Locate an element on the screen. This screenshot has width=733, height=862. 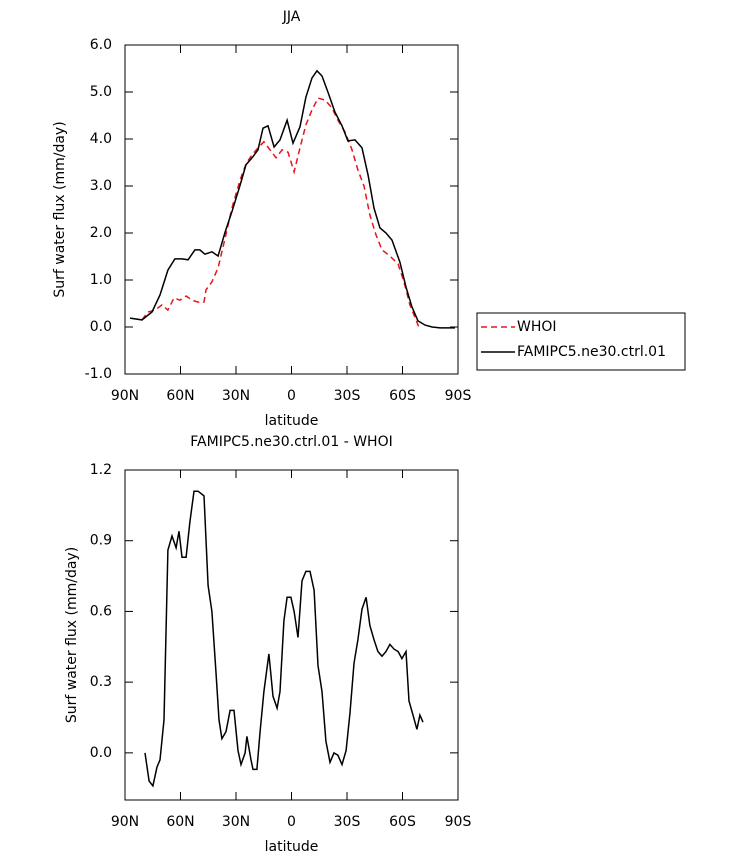
legend-label: FAMIPC5.ne30.ctrl.01 is located at coordinates (591, 352).